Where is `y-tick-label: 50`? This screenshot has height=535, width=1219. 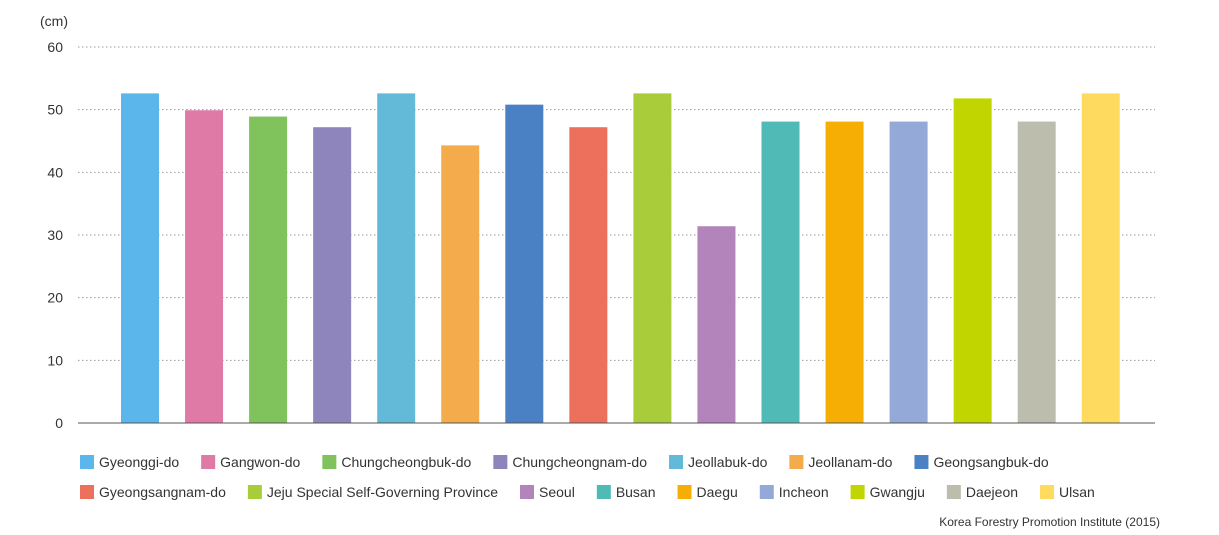
y-tick-label: 50 is located at coordinates (55, 110).